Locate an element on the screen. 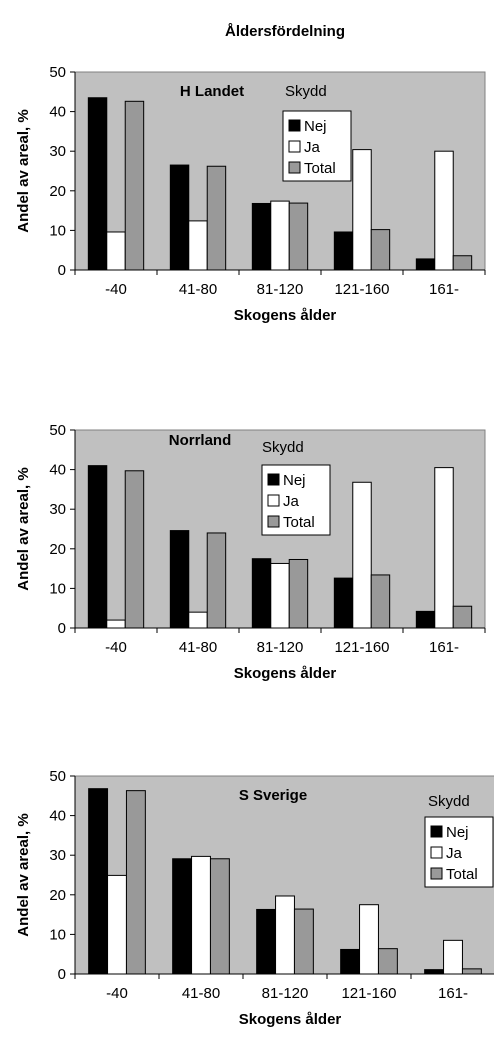 The image size is (494, 1053). panel-title-3: S Sverige is located at coordinates (273, 795).